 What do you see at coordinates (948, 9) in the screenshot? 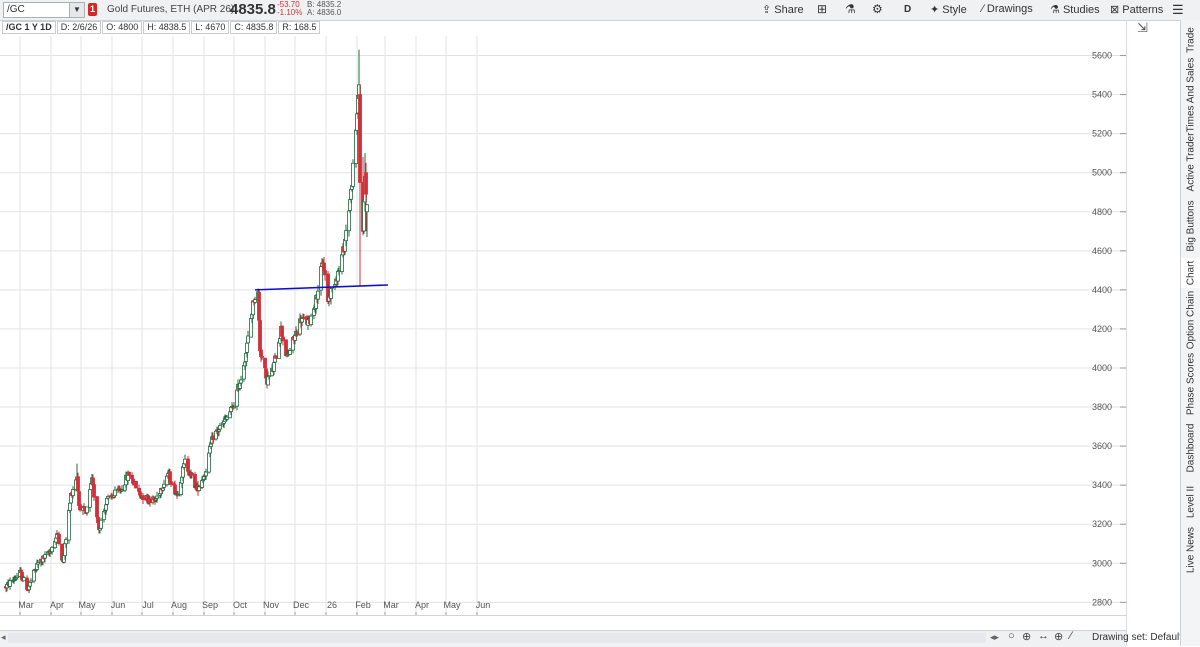
I see `style-button: ✦ Style` at bounding box center [948, 9].